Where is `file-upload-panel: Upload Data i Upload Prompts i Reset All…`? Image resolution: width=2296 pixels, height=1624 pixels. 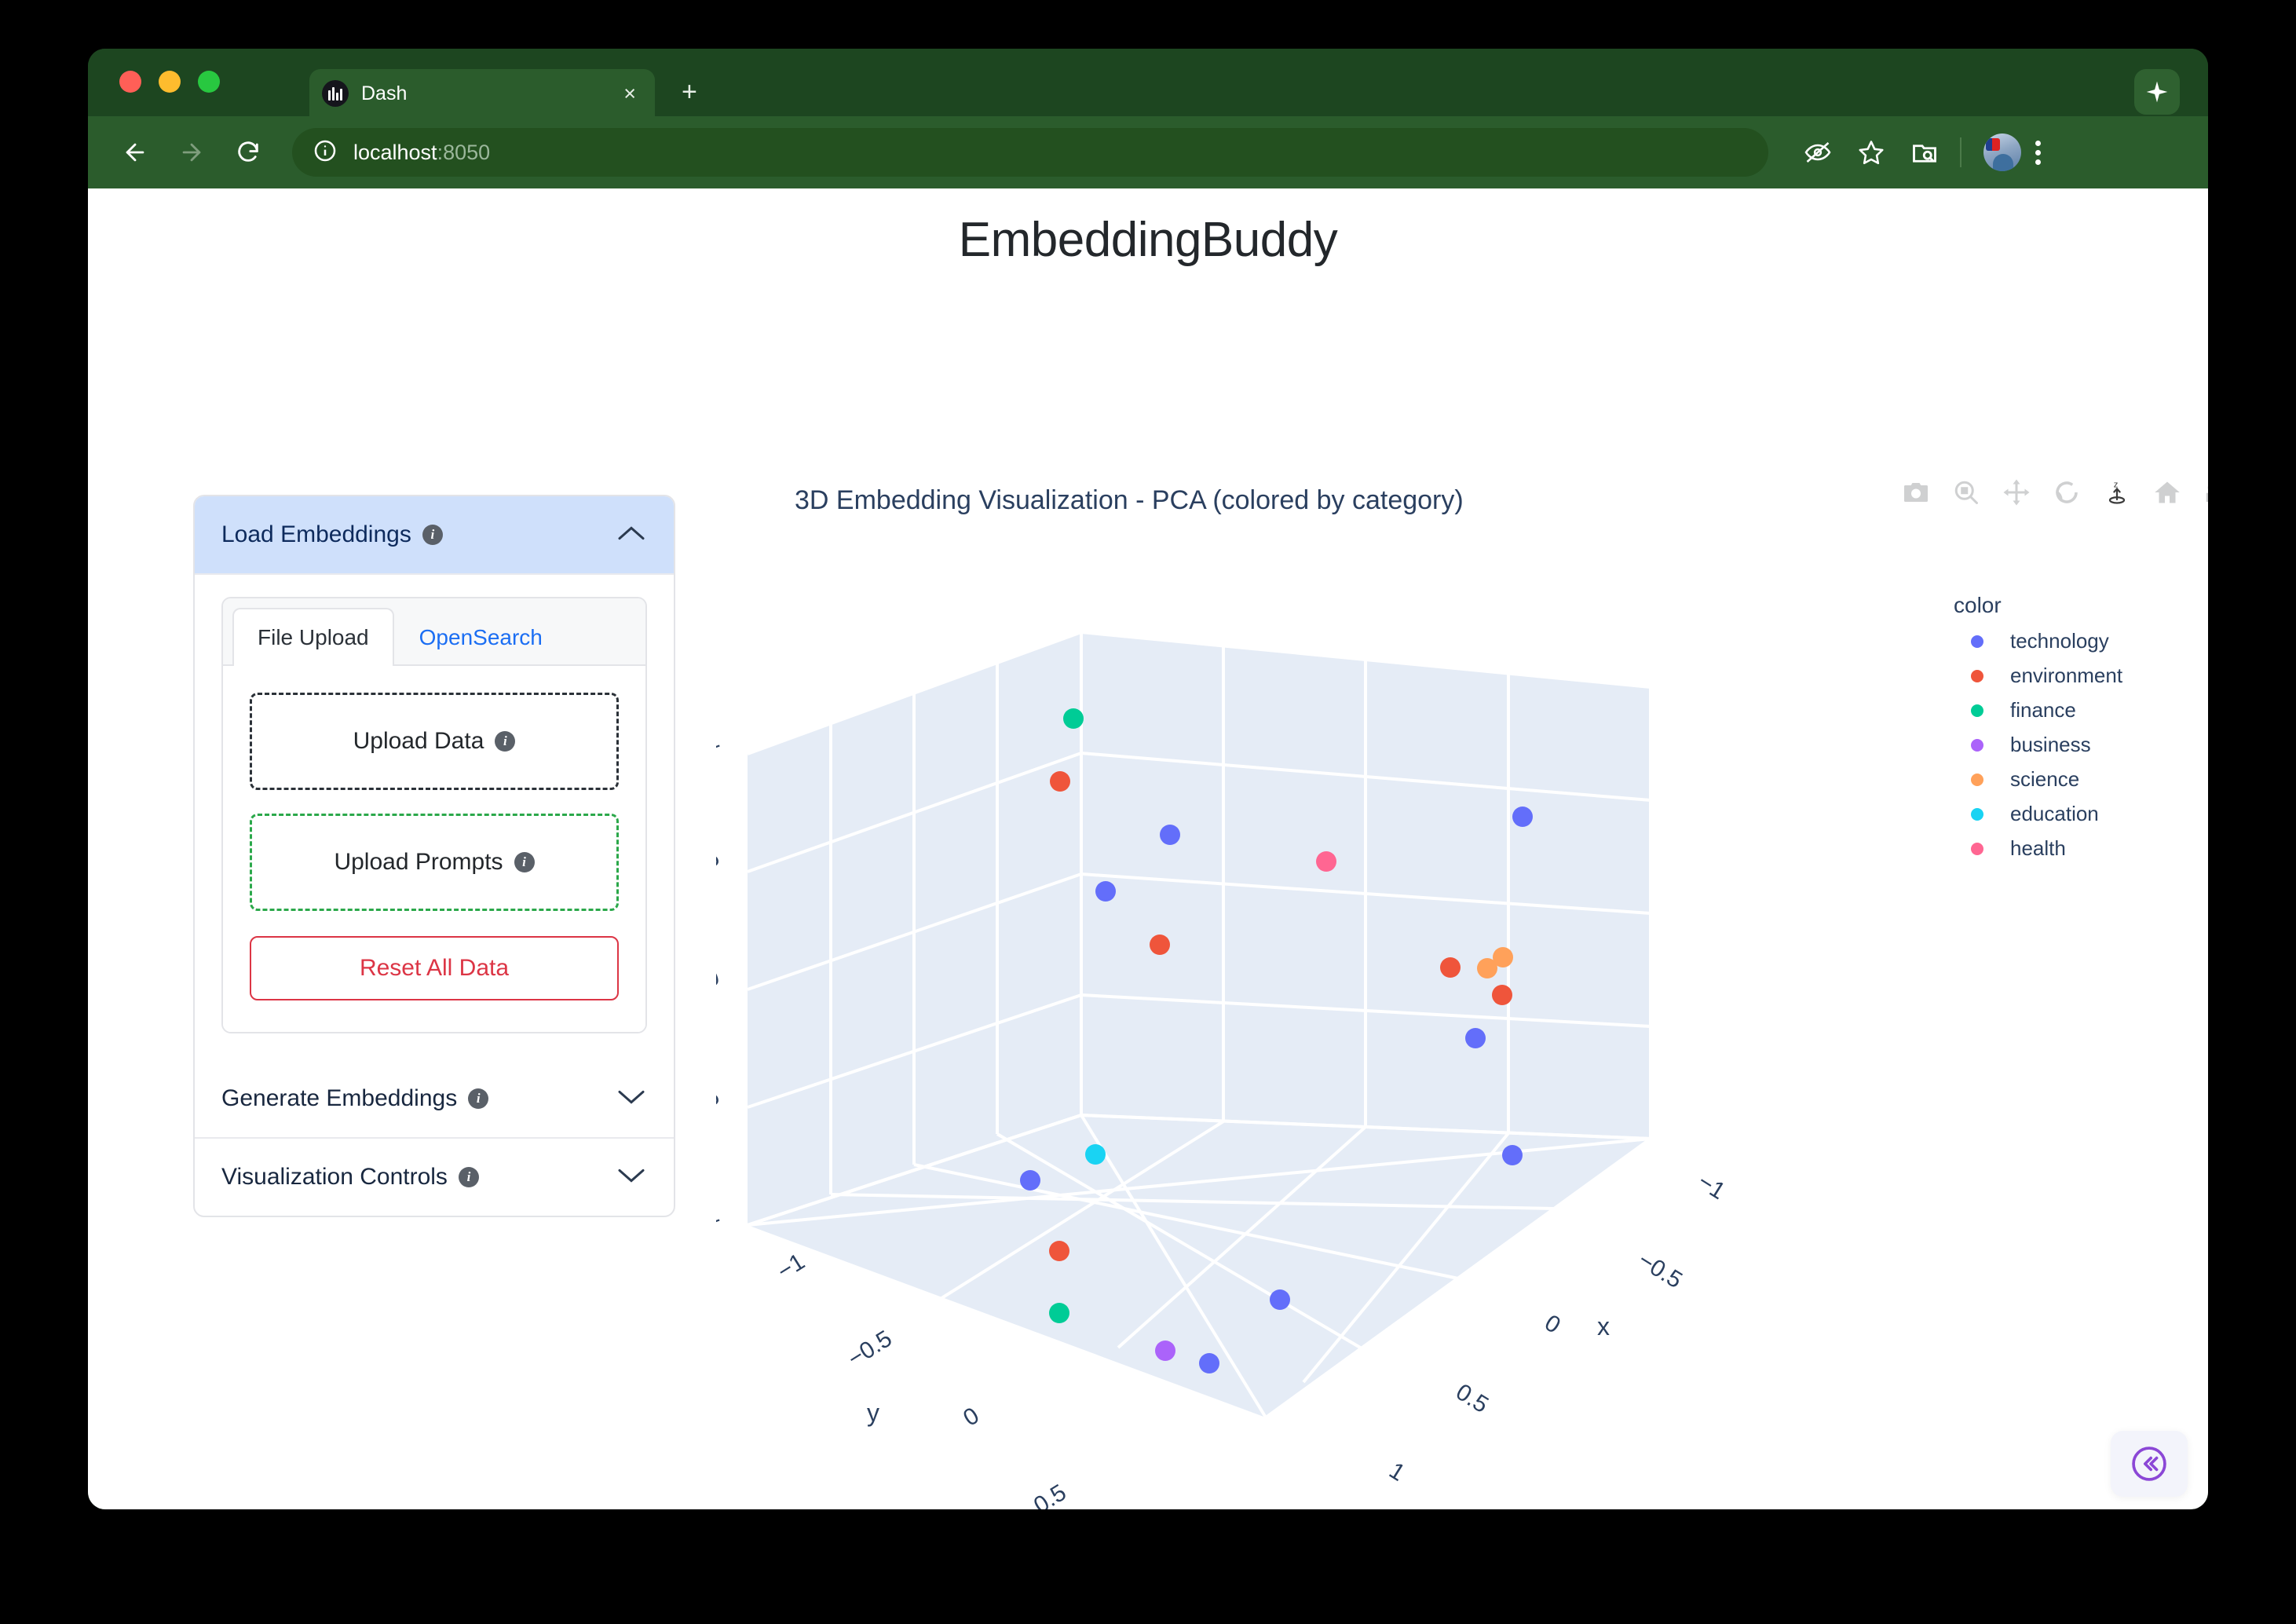 file-upload-panel: Upload Data i Upload Prompts i Reset All… is located at coordinates (434, 849).